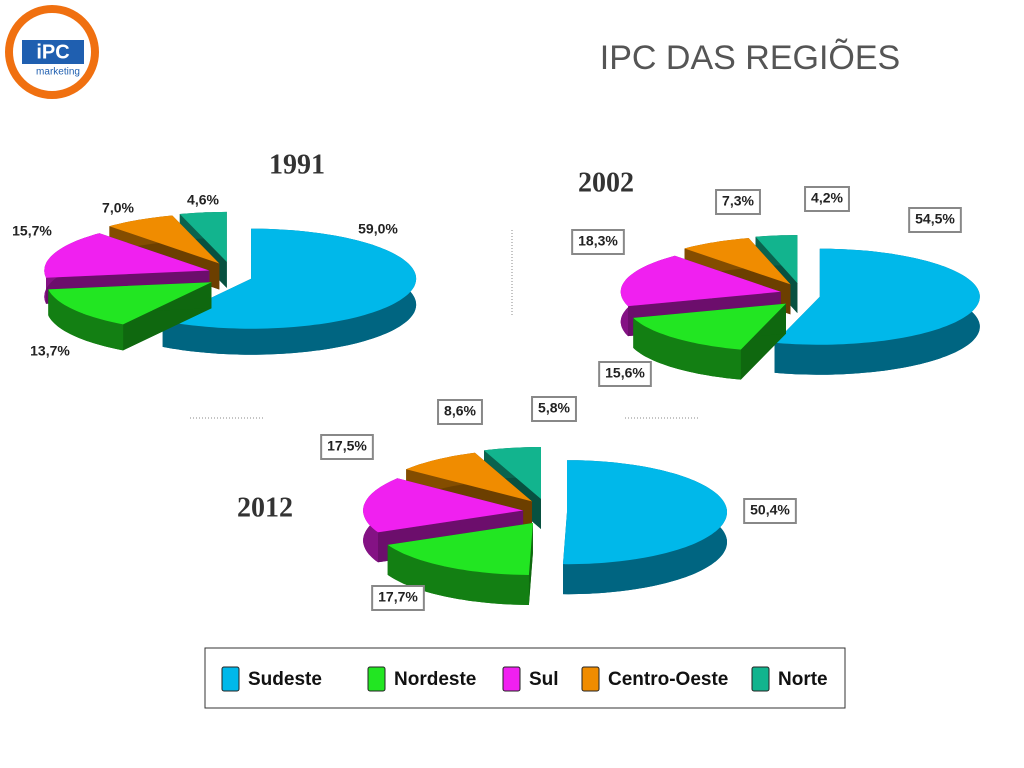 The height and width of the screenshot is (768, 1024). I want to click on value-label: 18,3%, so click(598, 241).